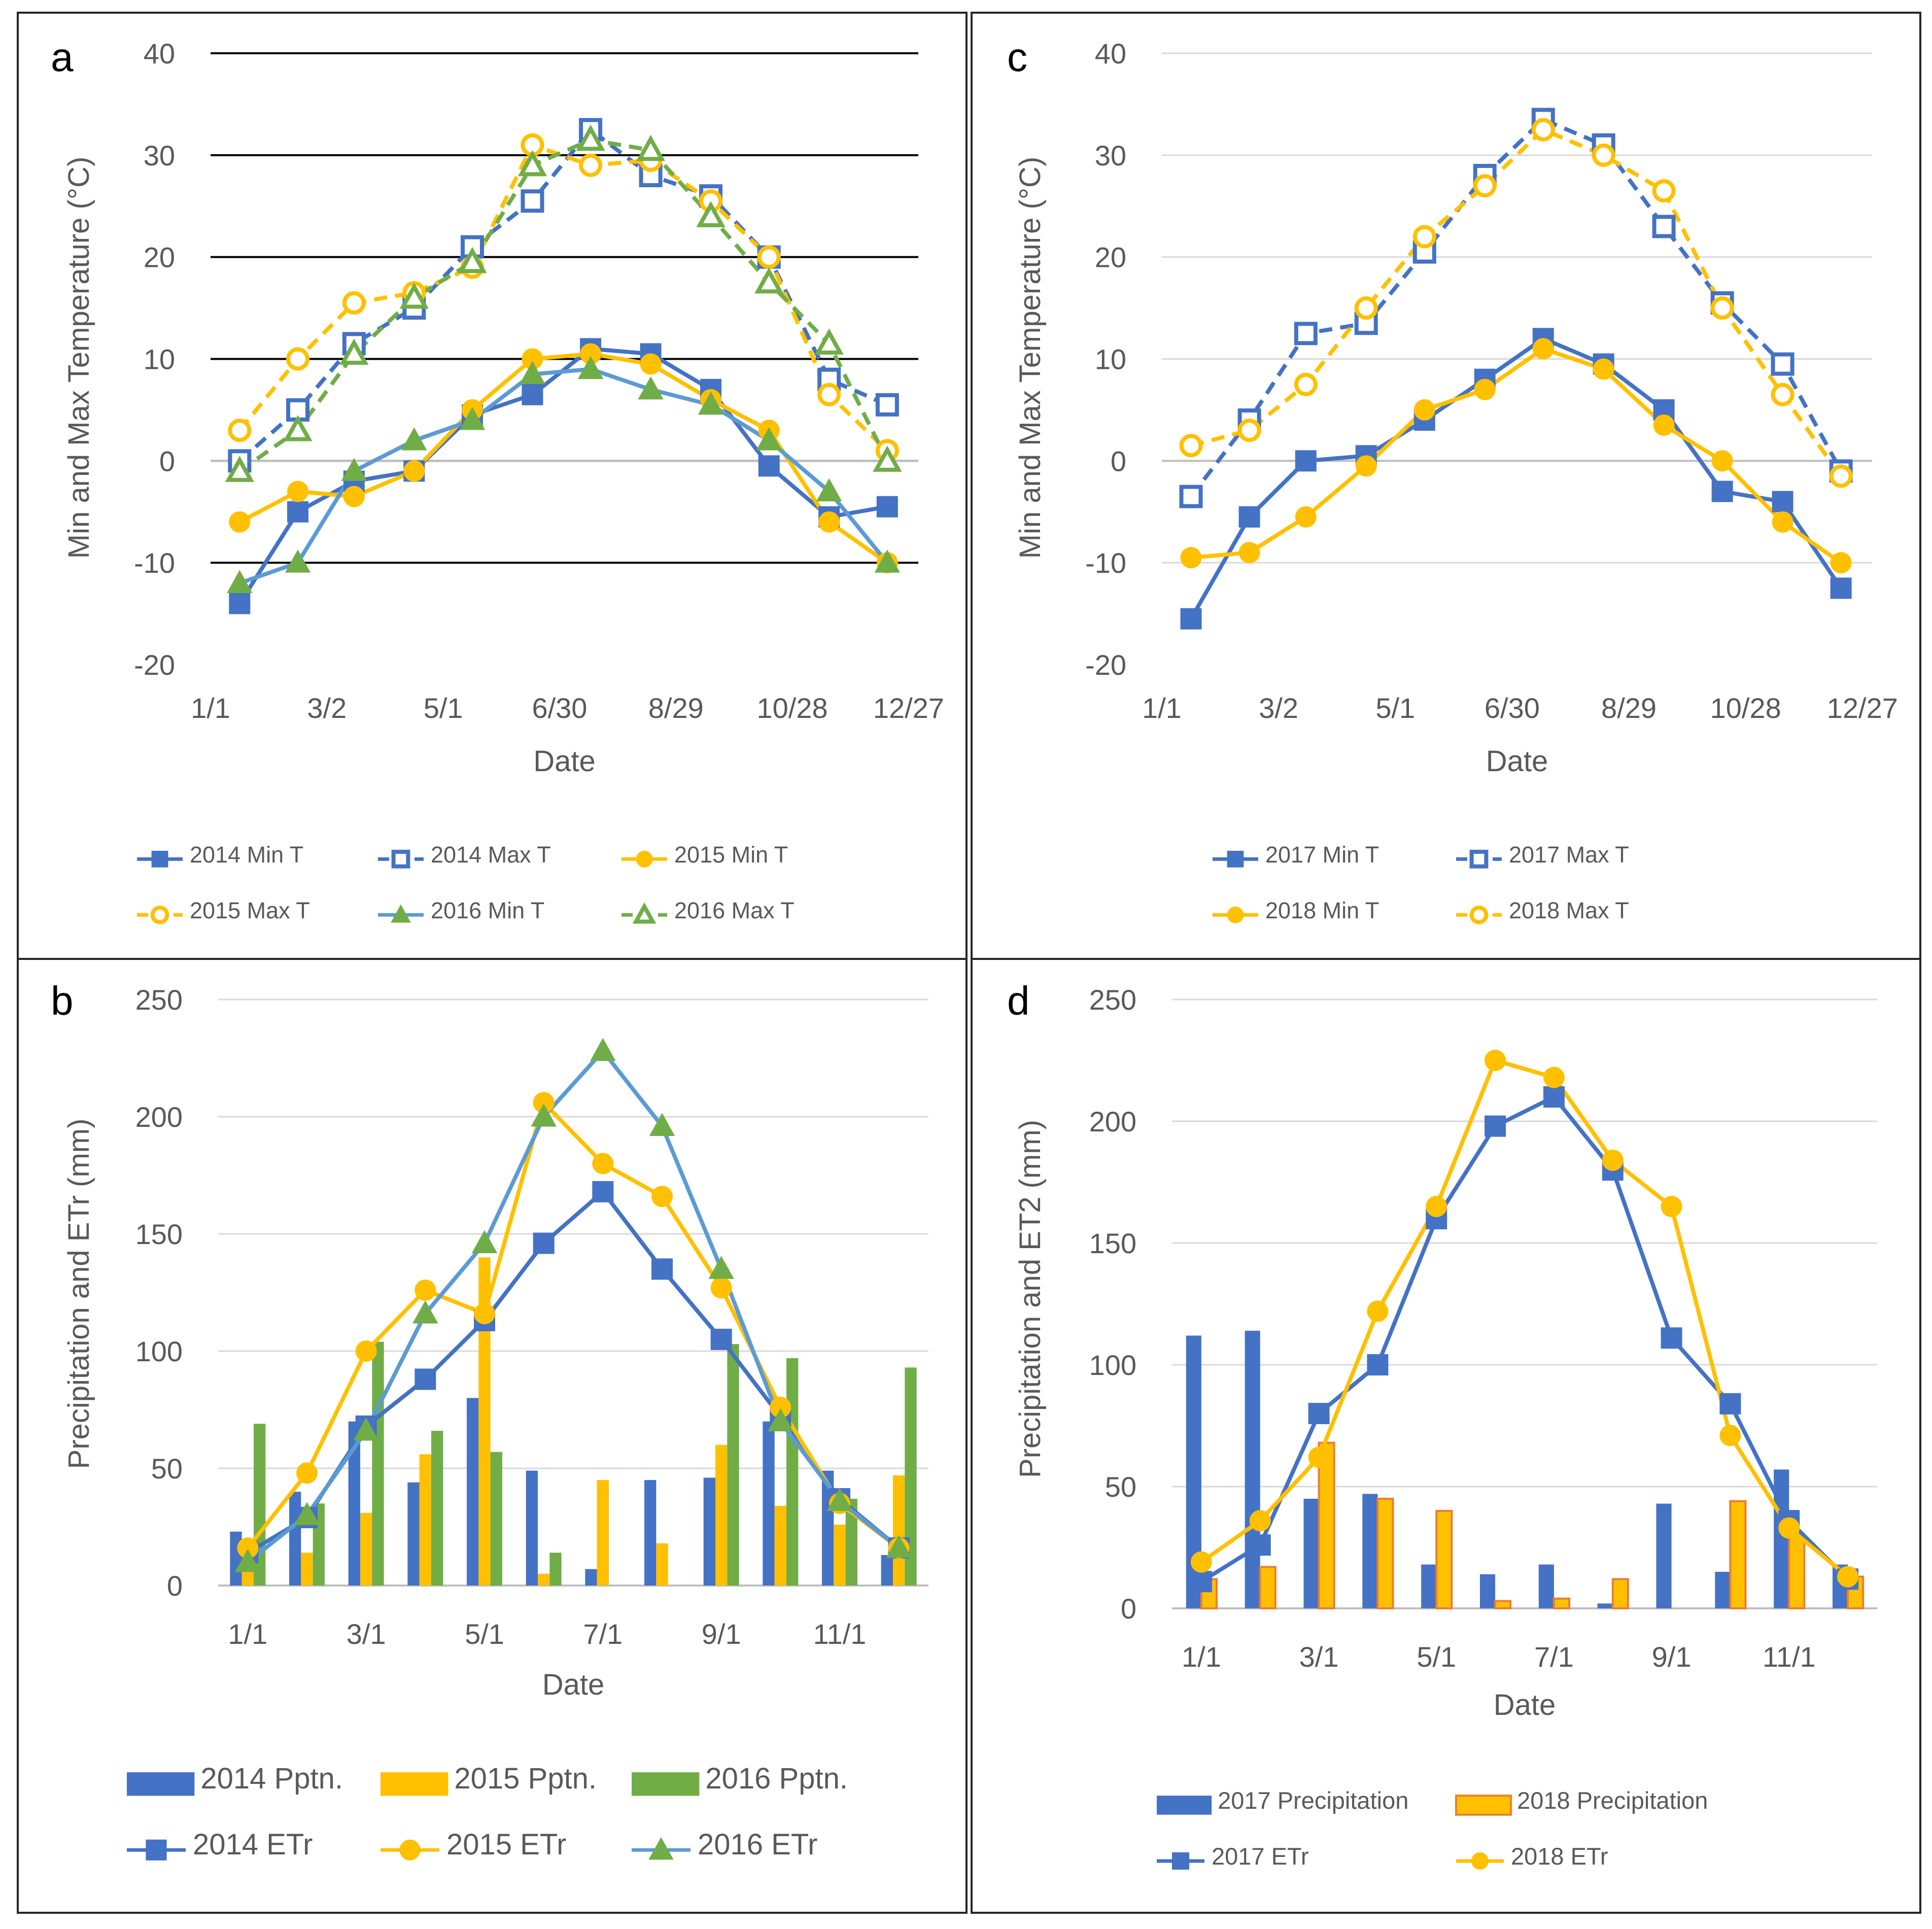 The image size is (1932, 1929). I want to click on y-tick-label: 250, so click(159, 1000).